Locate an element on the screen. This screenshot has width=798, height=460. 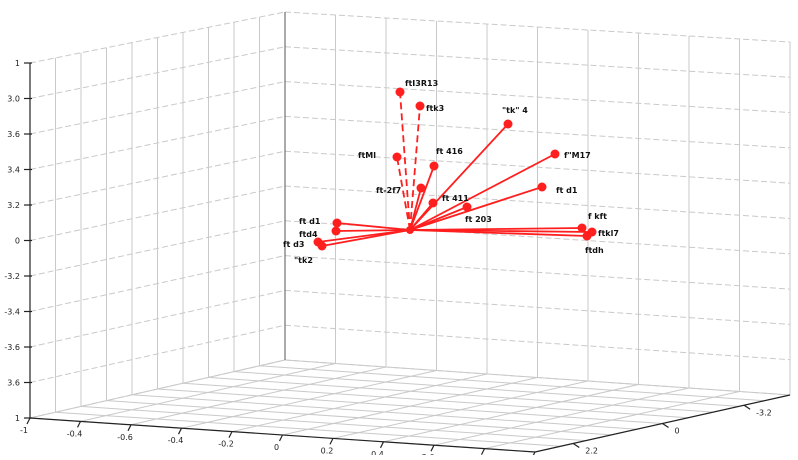
right-axis-tick-label: -3.2 is located at coordinates (764, 412).